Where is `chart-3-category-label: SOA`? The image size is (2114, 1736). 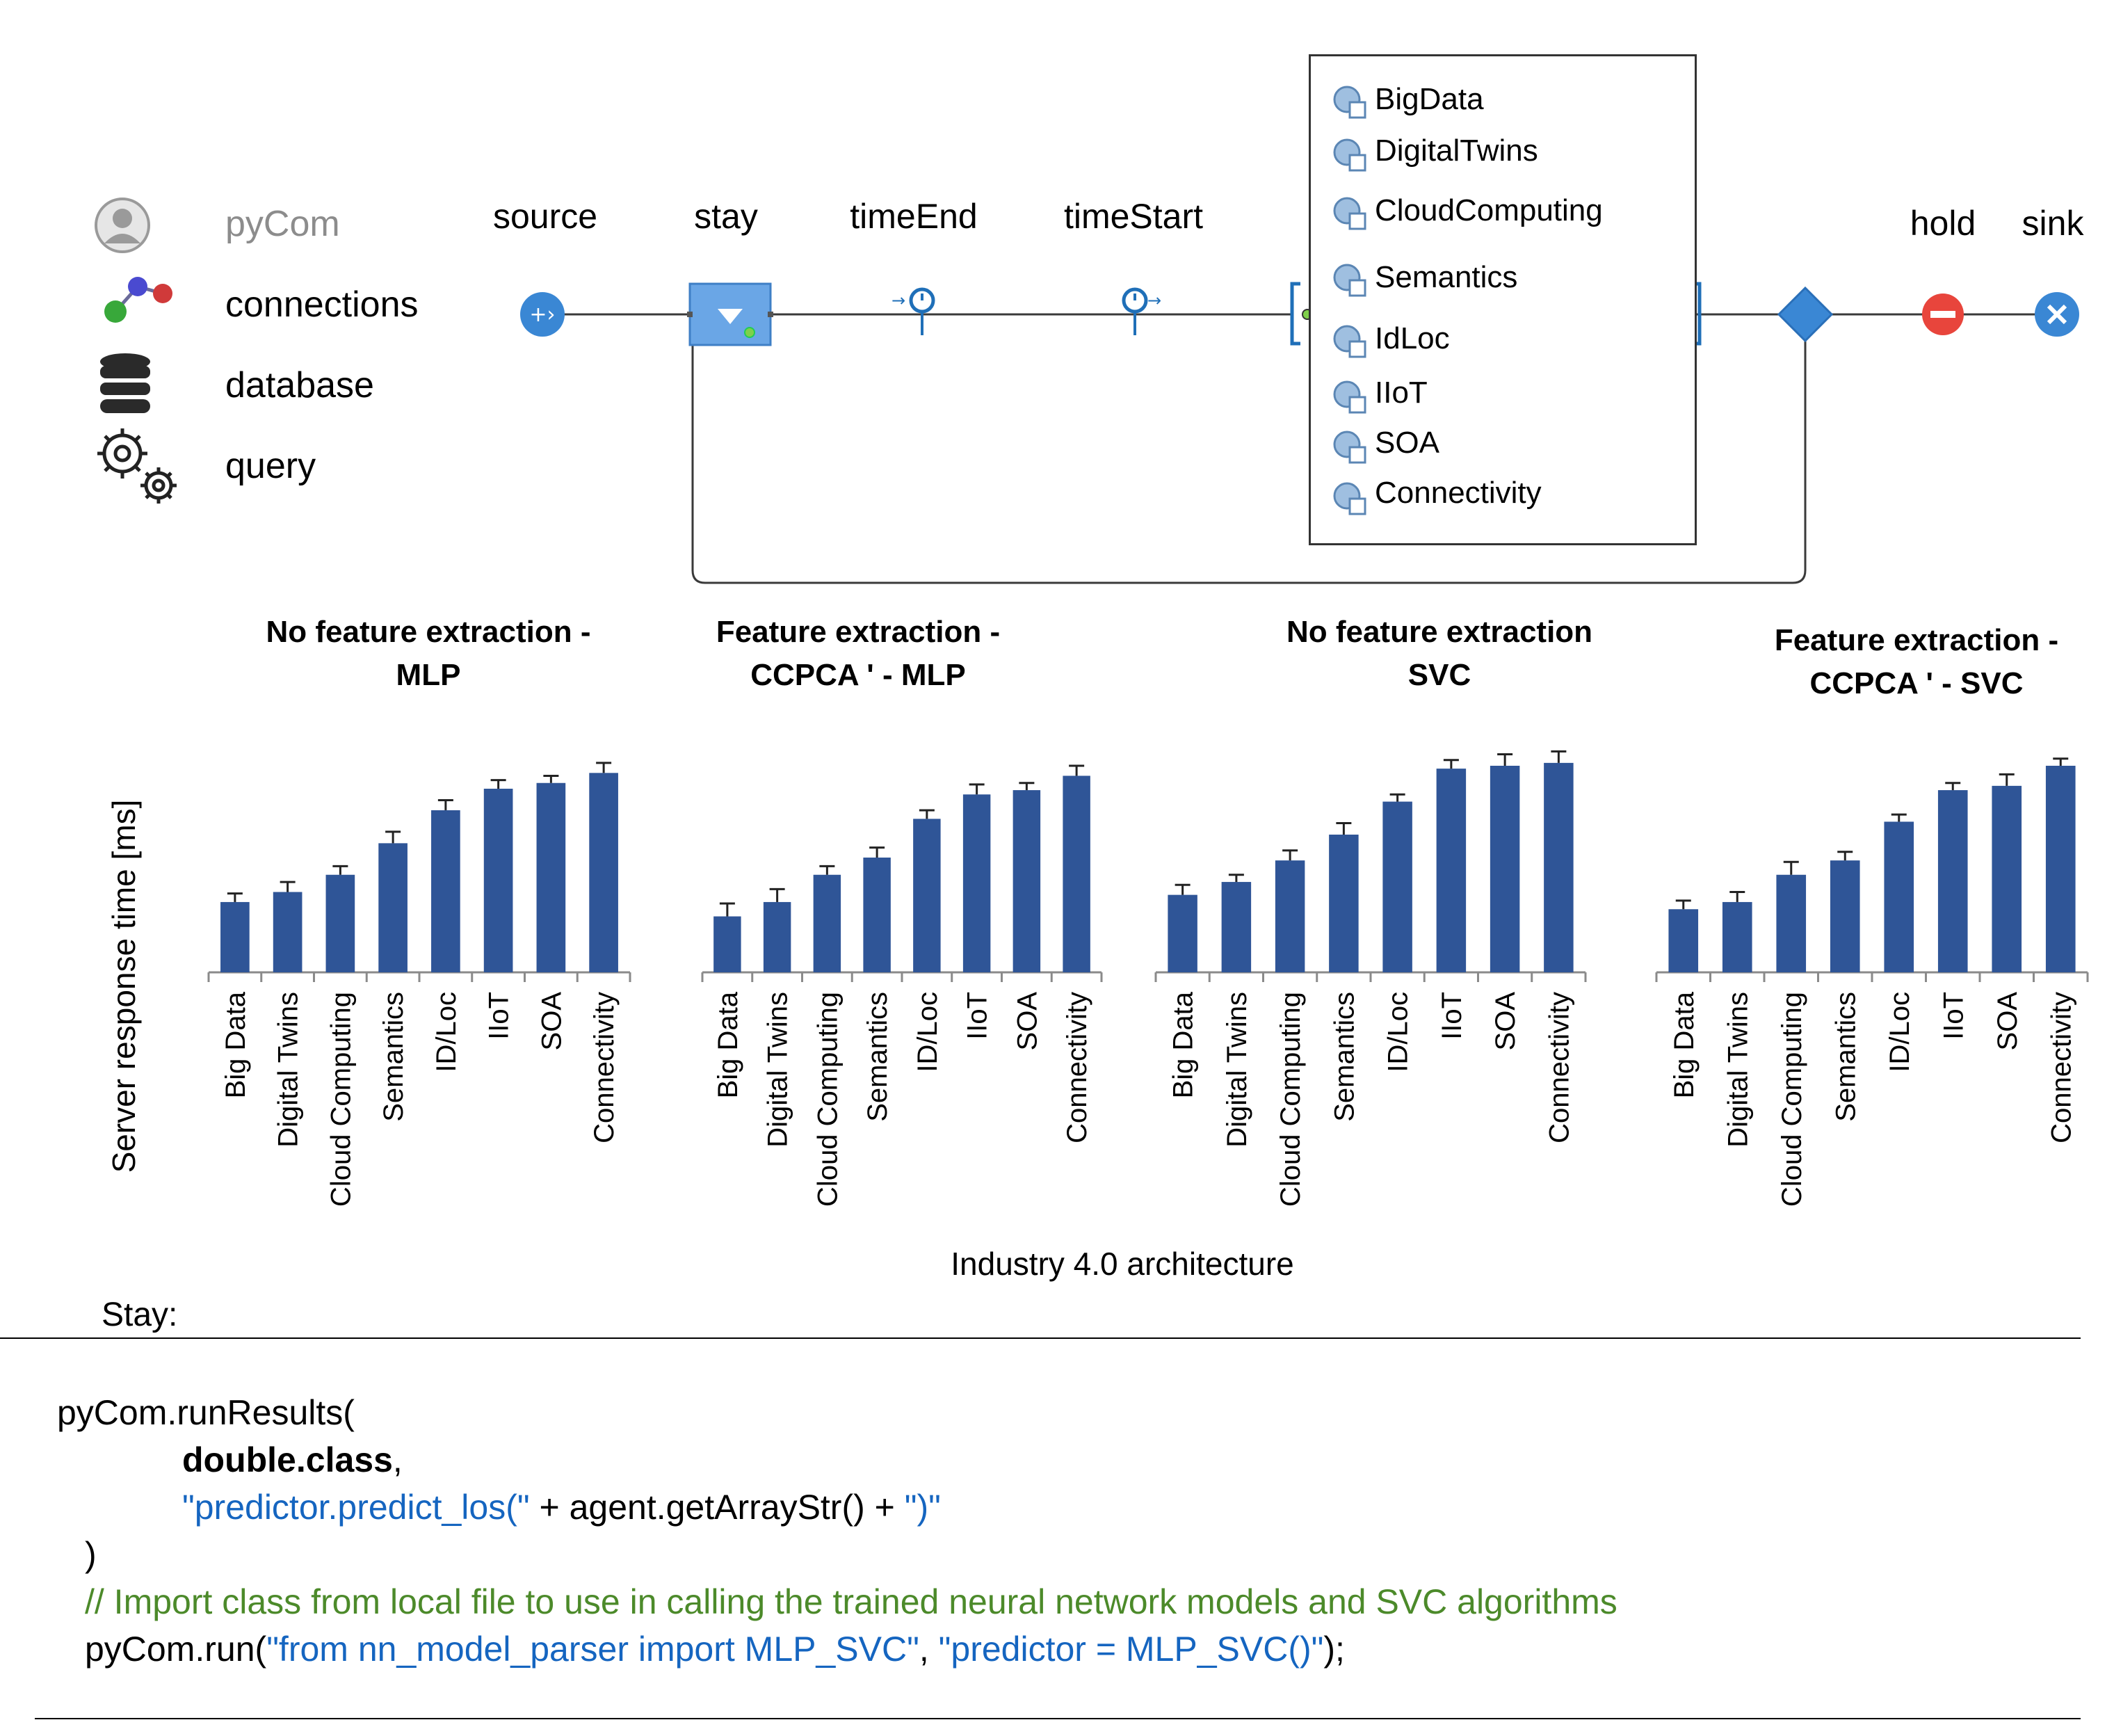
chart-3-category-label: SOA is located at coordinates (1505, 1021).